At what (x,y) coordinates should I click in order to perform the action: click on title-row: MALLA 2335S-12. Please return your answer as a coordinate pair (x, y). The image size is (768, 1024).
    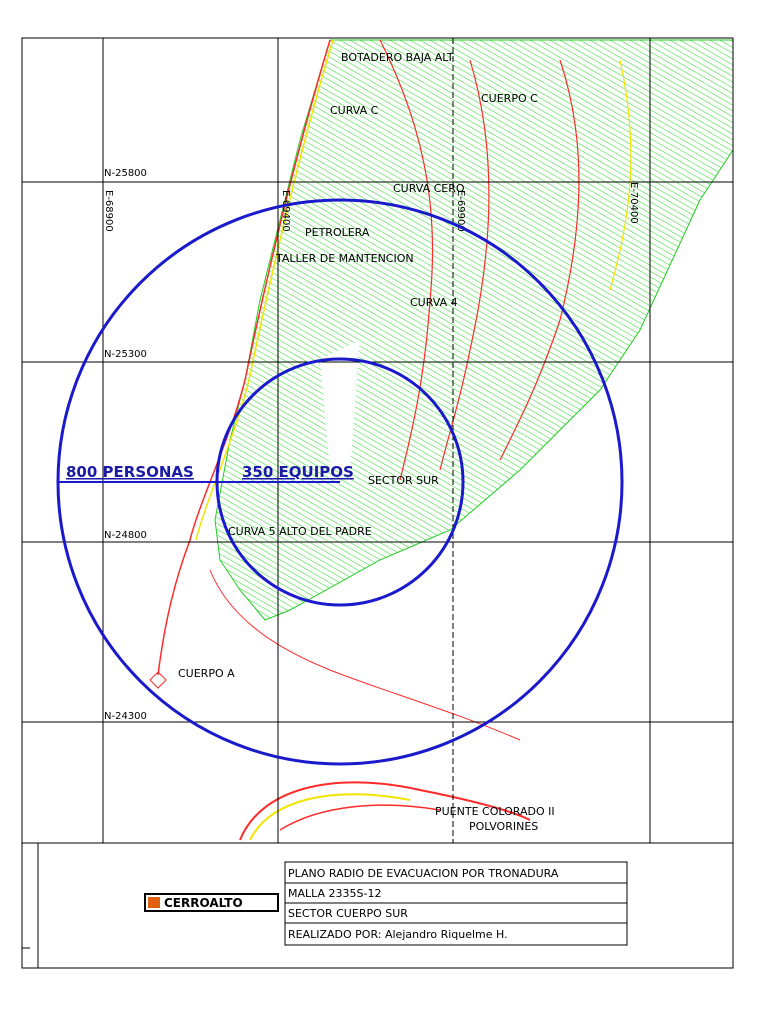
    Looking at the image, I should click on (335, 893).